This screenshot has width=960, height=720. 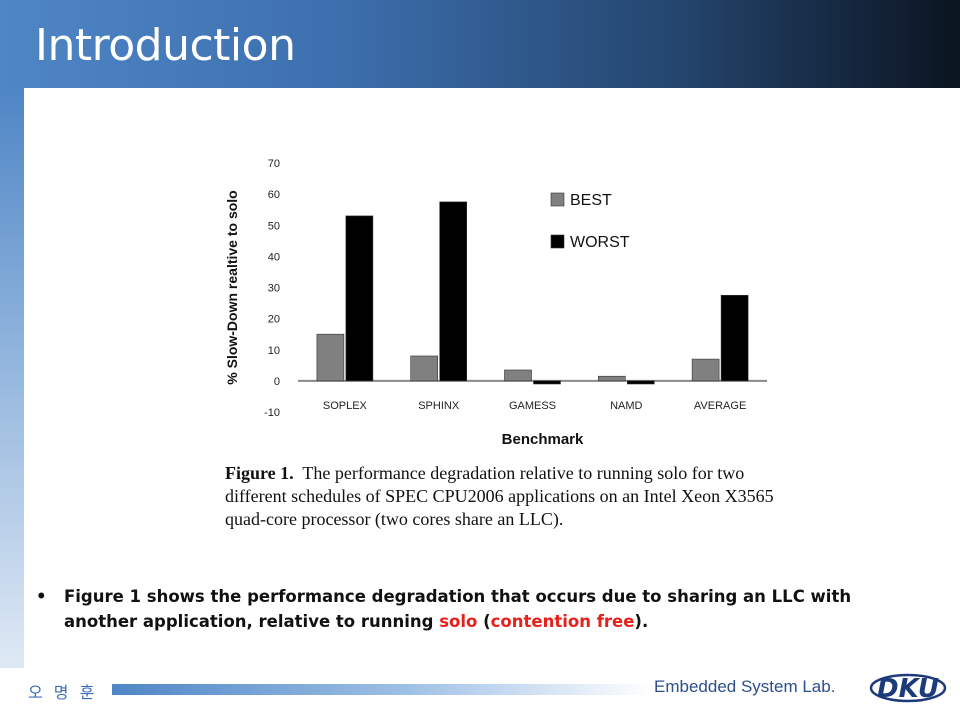 What do you see at coordinates (274, 320) in the screenshot?
I see `y-tick-label: 20` at bounding box center [274, 320].